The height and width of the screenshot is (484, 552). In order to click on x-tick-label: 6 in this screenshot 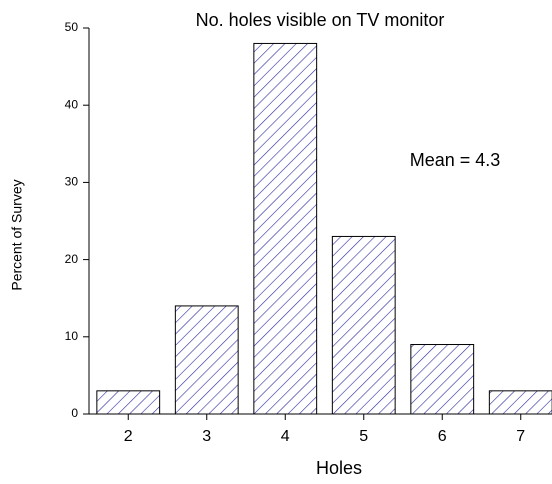, I will do `click(442, 436)`.